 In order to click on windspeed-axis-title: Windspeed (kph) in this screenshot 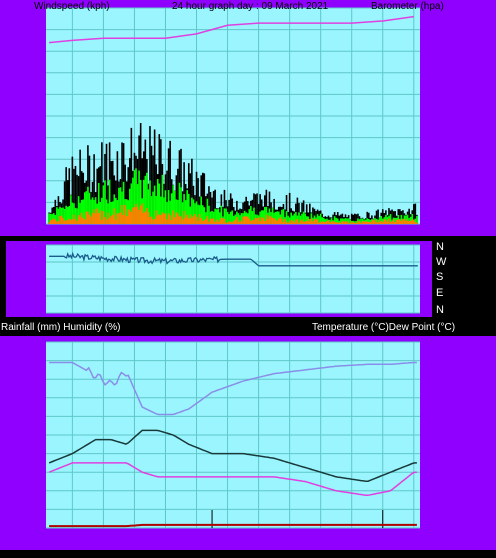, I will do `click(72, 6)`.